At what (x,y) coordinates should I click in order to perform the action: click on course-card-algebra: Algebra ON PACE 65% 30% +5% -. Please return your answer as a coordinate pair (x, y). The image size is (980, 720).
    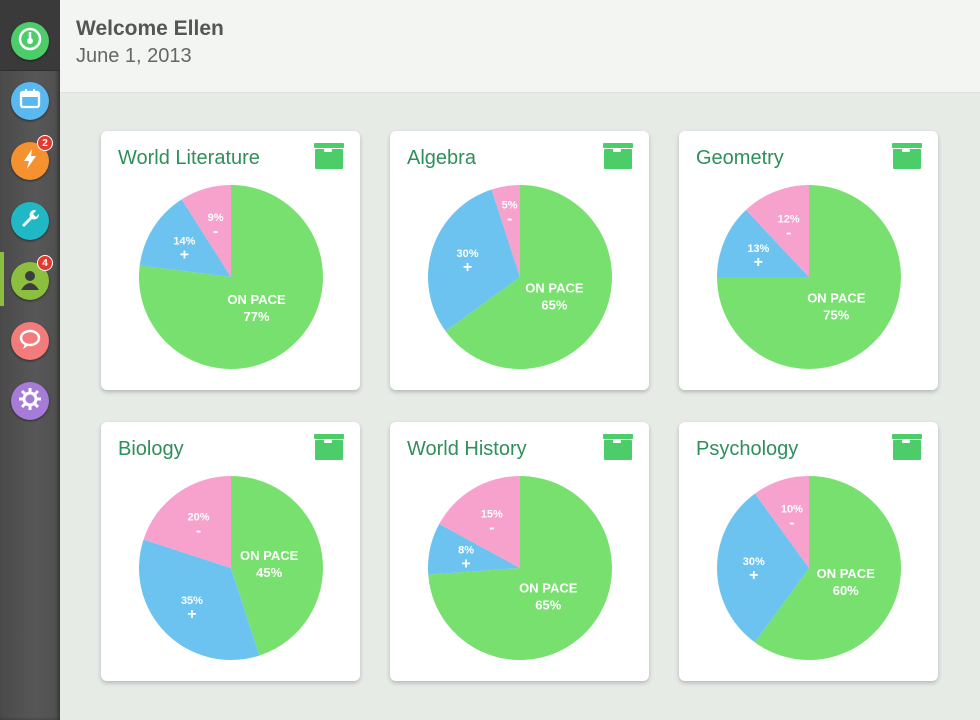
    Looking at the image, I should click on (519, 260).